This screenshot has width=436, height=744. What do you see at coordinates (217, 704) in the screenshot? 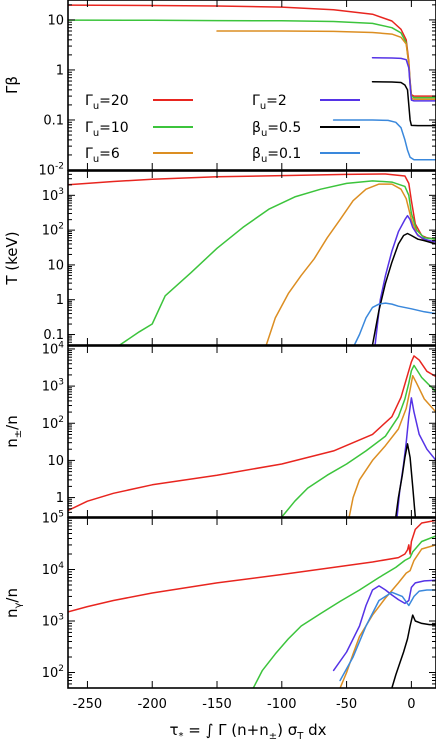
I see `x-tick-label: -150` at bounding box center [217, 704].